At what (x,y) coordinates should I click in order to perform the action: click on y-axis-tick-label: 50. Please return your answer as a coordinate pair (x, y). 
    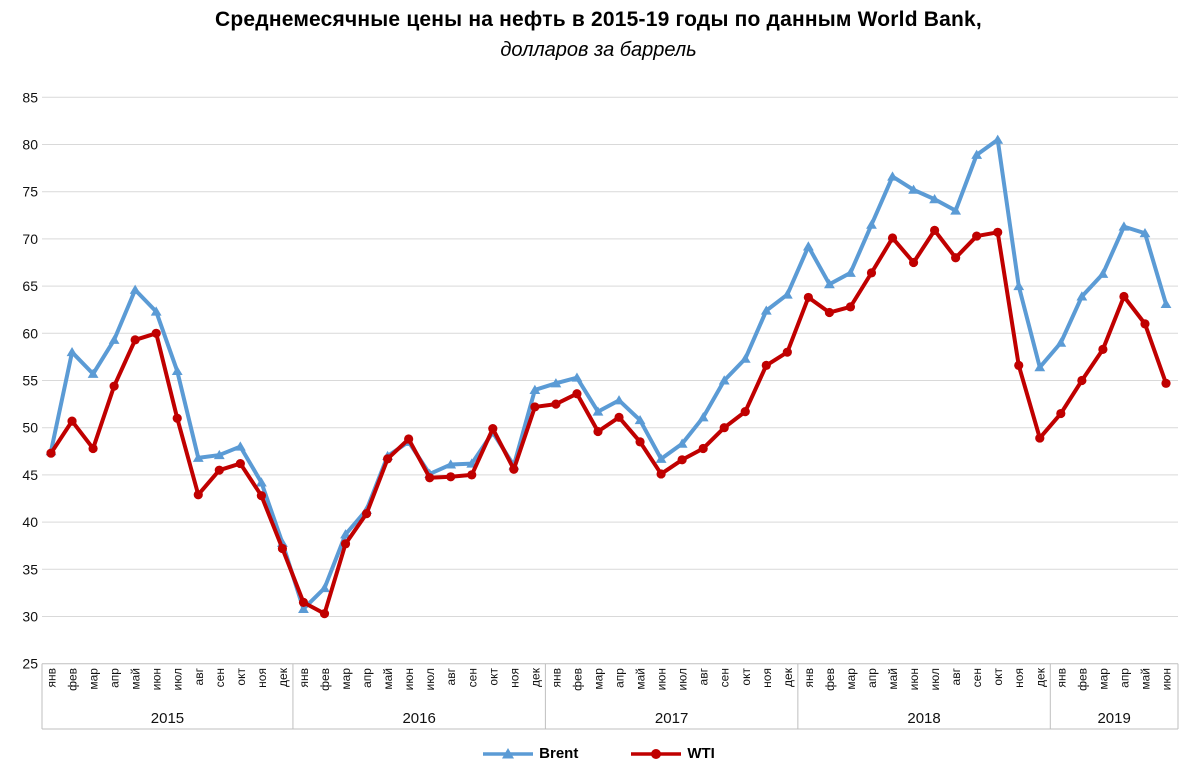
    Looking at the image, I should click on (30, 428).